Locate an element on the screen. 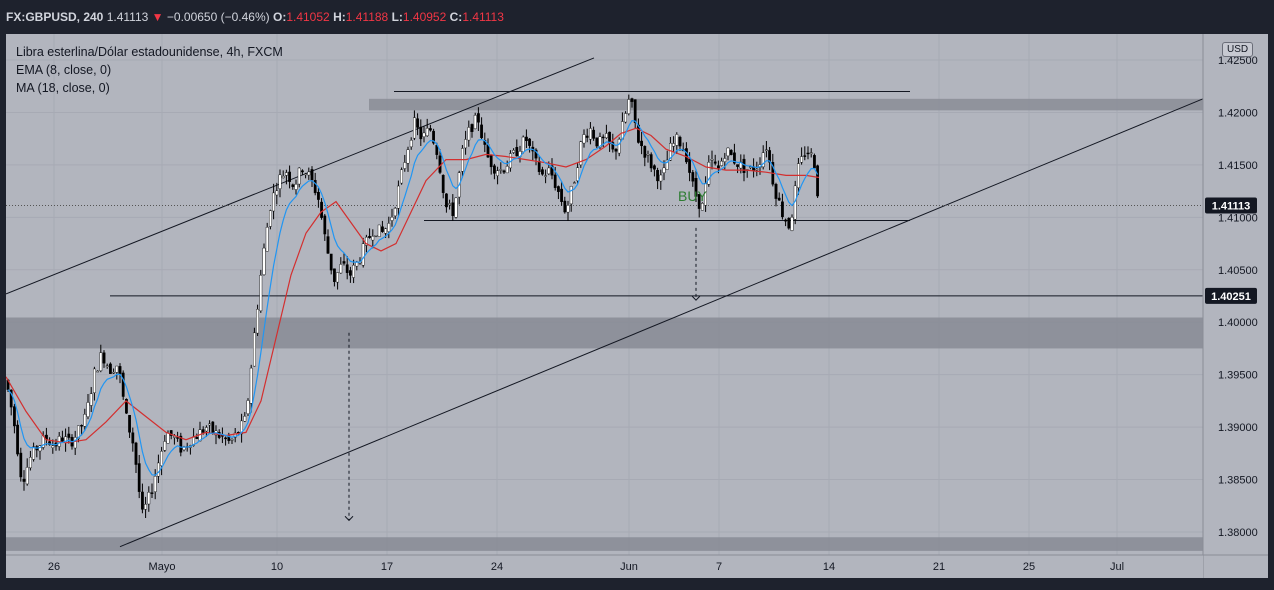  price-tag-label: 1.41113 is located at coordinates (1231, 206).